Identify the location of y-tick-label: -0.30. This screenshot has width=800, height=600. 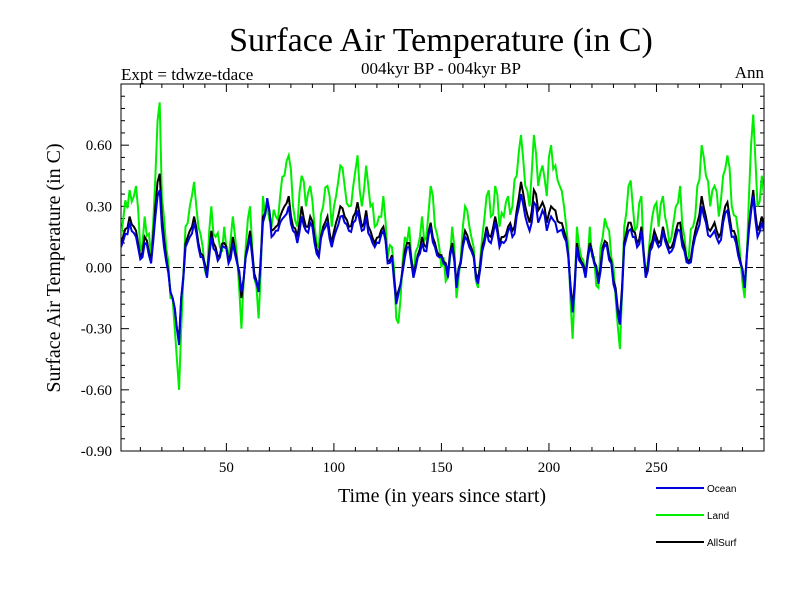
(96, 330).